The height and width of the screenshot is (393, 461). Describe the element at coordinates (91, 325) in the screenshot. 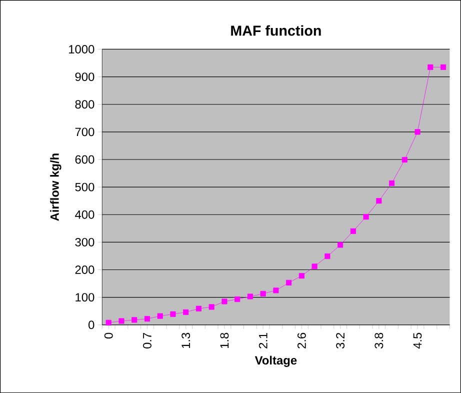

I see `y-tick-label: 0` at that location.